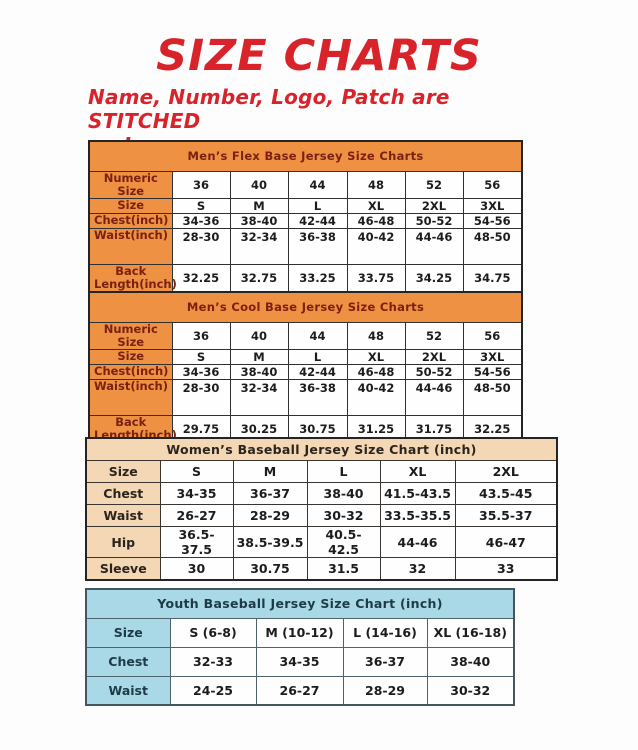  I want to click on table-row: Waist 26-27 28-29 30-32 33.5-35.5 35.5-37, so click(321, 515).